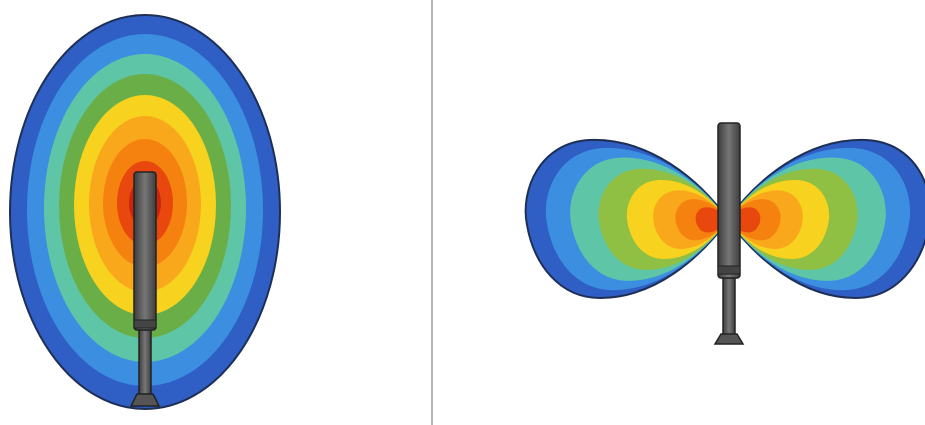 This screenshot has height=425, width=925. I want to click on lobe-right, so click(826, 218).